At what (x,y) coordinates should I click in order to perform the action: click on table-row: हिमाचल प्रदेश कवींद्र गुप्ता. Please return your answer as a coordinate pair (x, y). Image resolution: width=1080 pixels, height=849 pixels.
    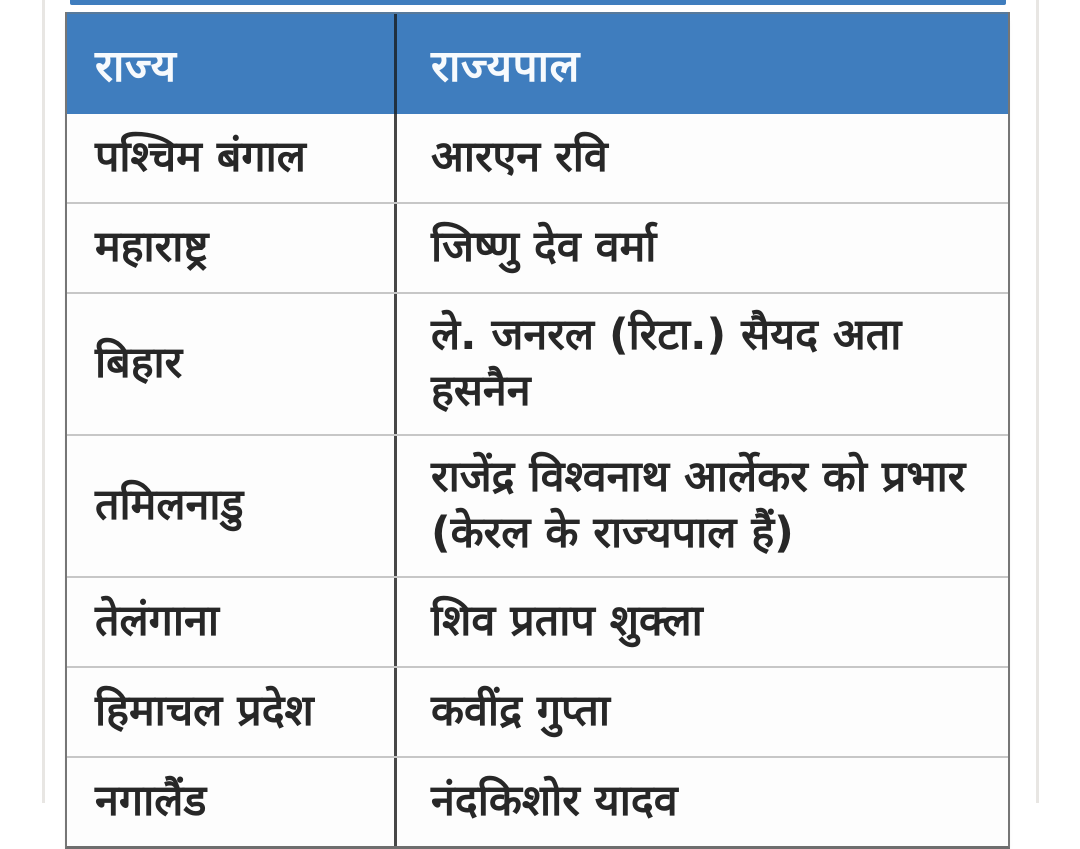
    Looking at the image, I should click on (537, 710).